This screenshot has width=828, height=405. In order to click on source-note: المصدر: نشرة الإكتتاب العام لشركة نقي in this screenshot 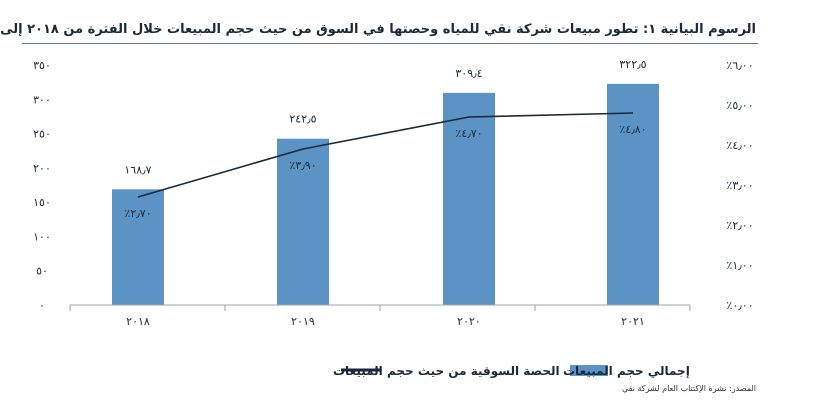, I will do `click(689, 388)`.